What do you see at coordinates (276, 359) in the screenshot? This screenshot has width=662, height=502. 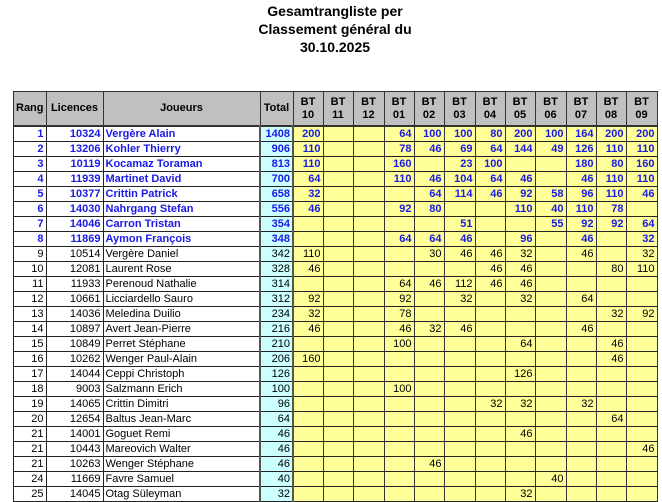 I see `total-cell: 206` at bounding box center [276, 359].